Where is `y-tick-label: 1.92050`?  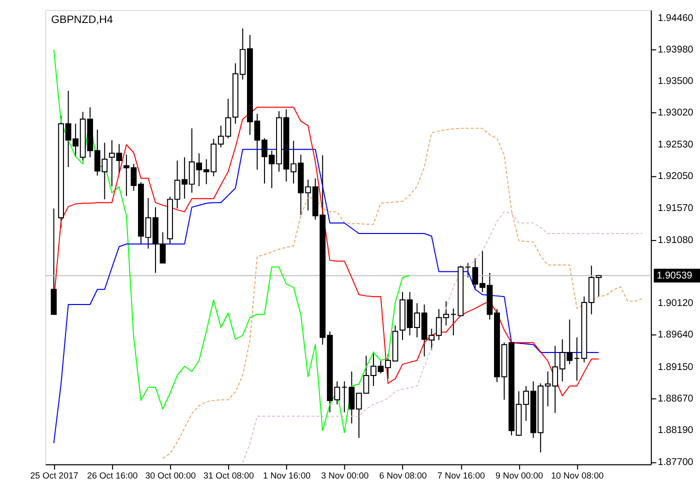
y-tick-label: 1.92050 is located at coordinates (676, 176).